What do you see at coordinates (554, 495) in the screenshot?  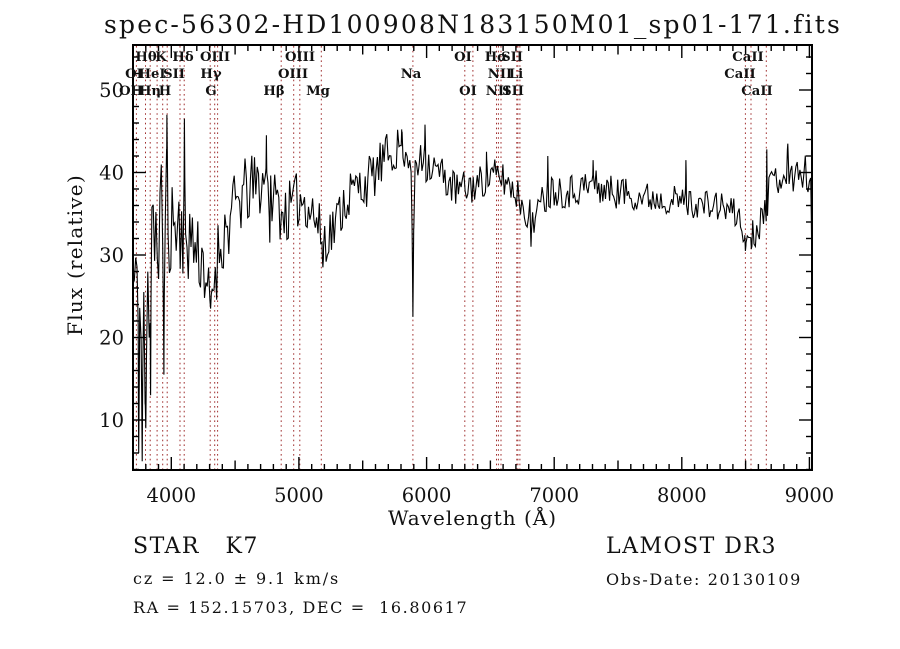 I see `x-tick-label: 7000` at bounding box center [554, 495].